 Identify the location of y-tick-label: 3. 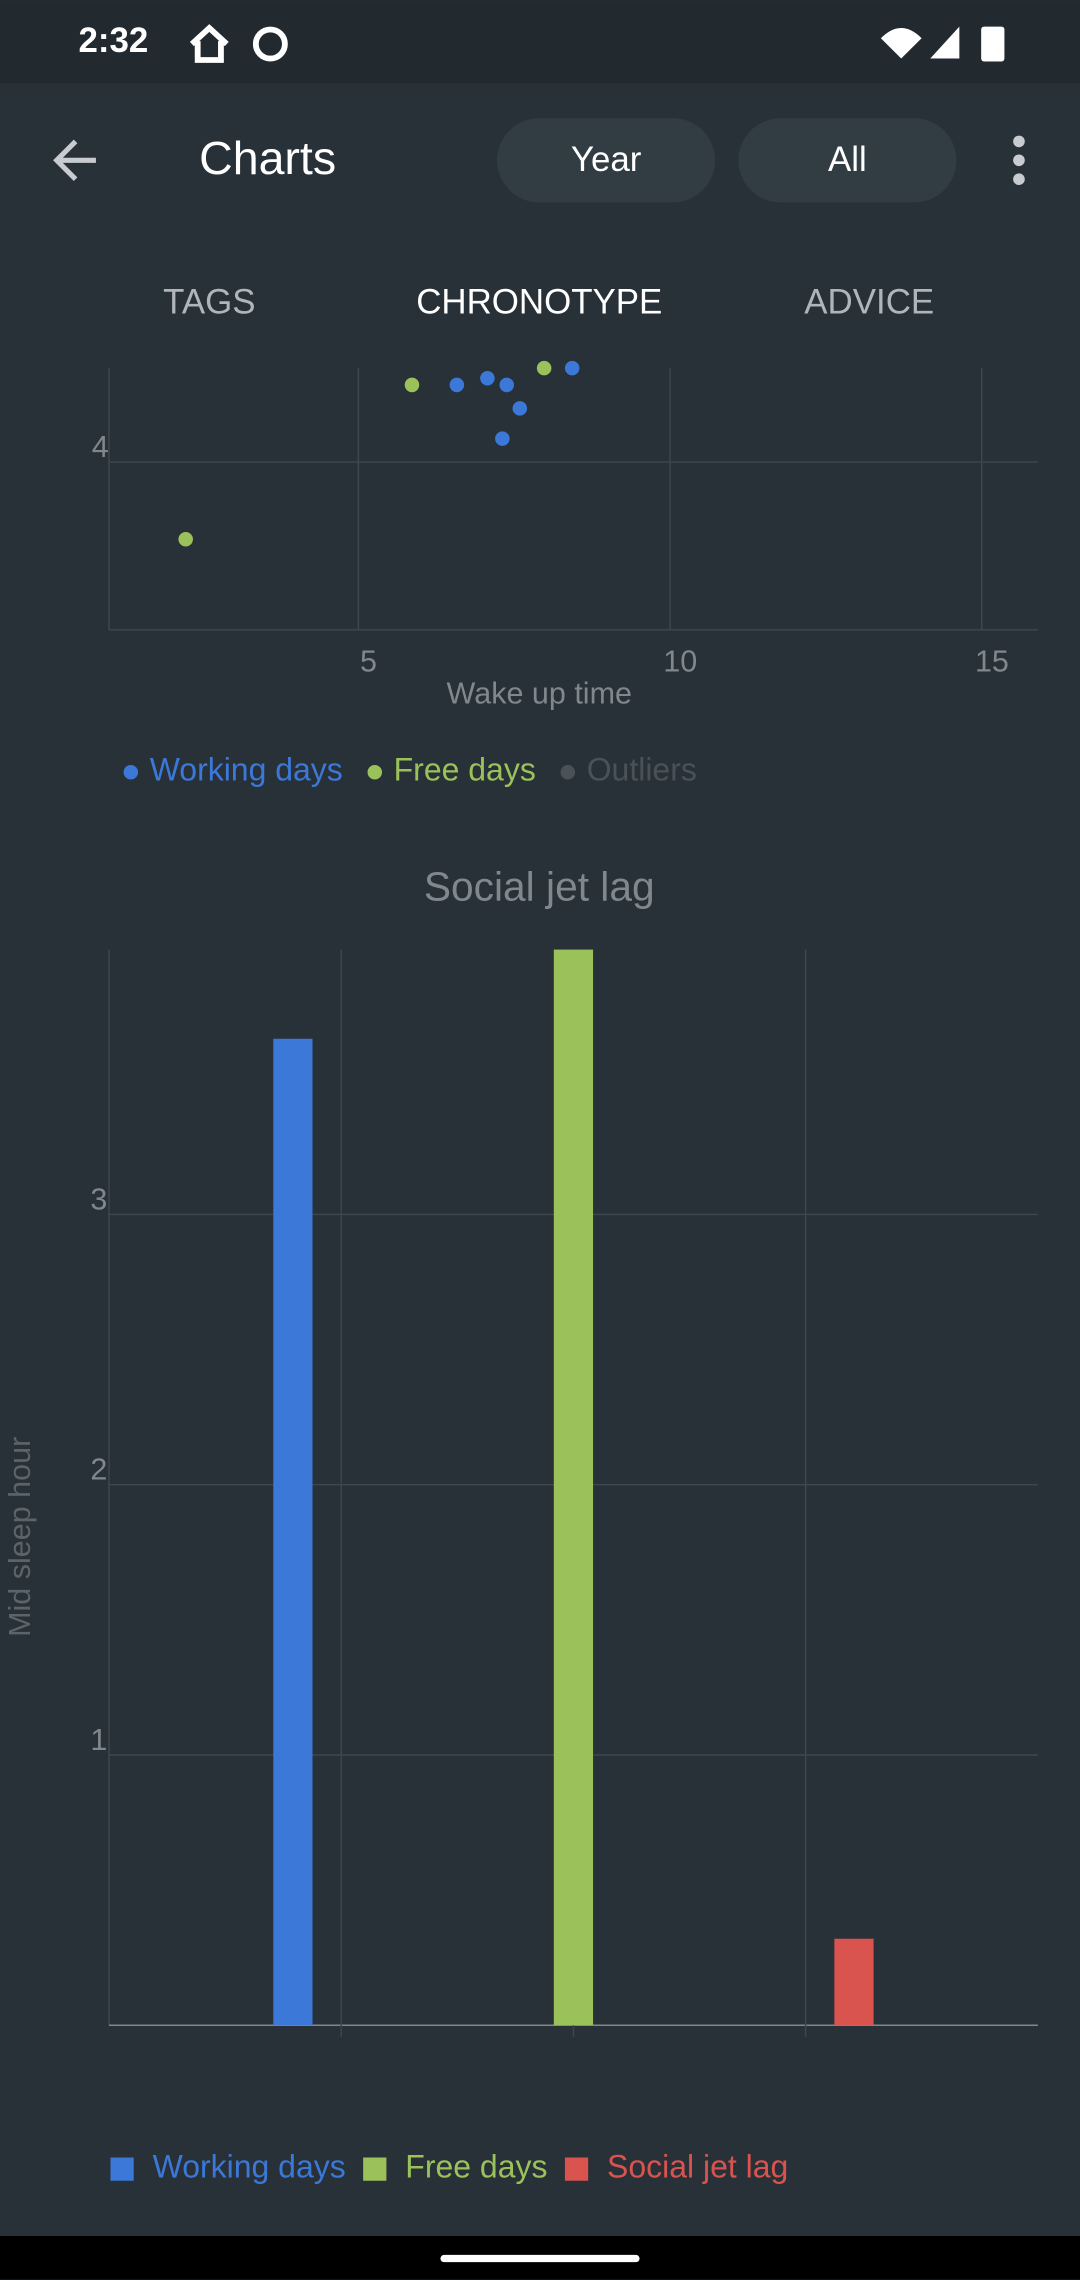
(98, 1199).